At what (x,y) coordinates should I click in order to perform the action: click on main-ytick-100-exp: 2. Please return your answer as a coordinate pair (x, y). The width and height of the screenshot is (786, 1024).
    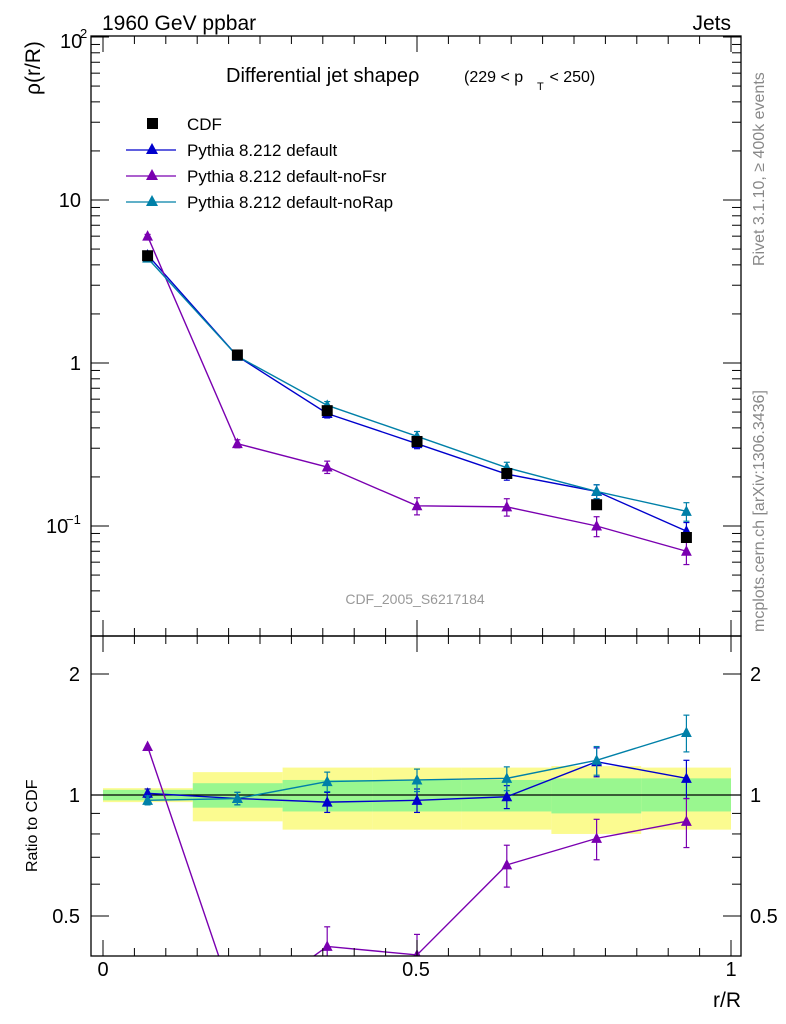
    Looking at the image, I should click on (83, 33).